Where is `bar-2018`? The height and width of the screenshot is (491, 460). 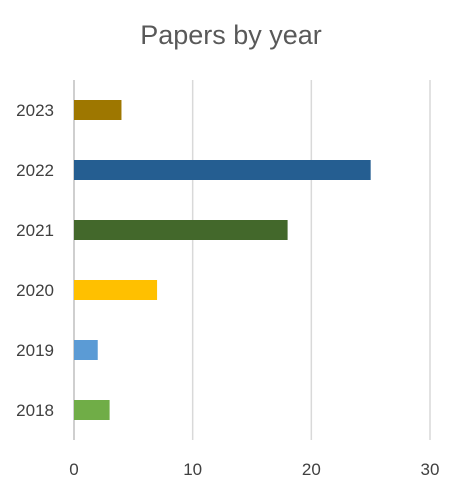
bar-2018 is located at coordinates (92, 410).